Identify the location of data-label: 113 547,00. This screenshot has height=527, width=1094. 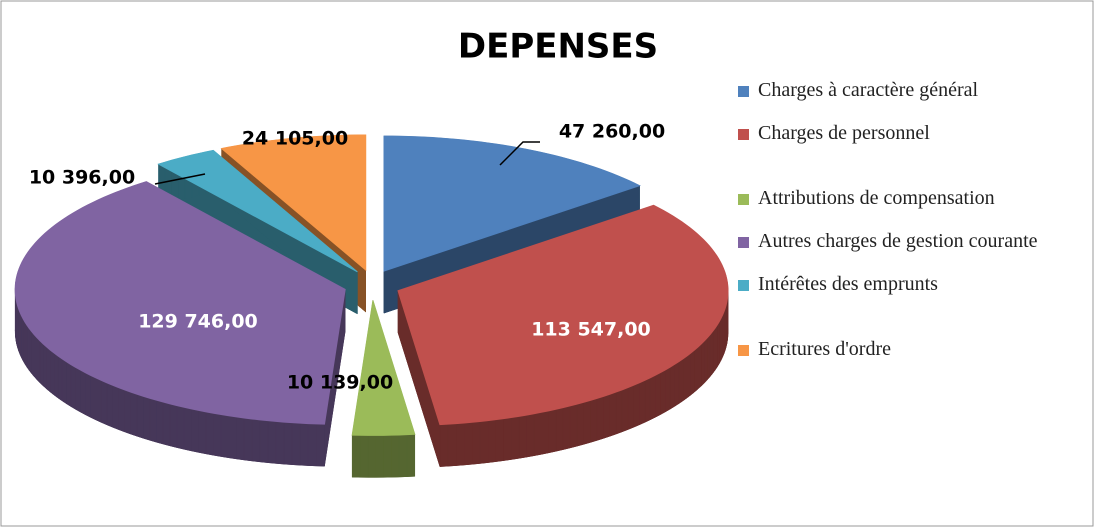
(591, 330).